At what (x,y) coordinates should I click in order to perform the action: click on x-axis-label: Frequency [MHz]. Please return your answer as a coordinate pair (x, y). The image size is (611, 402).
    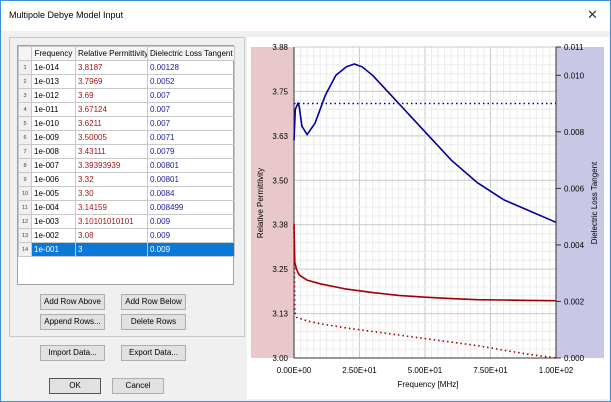
    Looking at the image, I should click on (428, 384).